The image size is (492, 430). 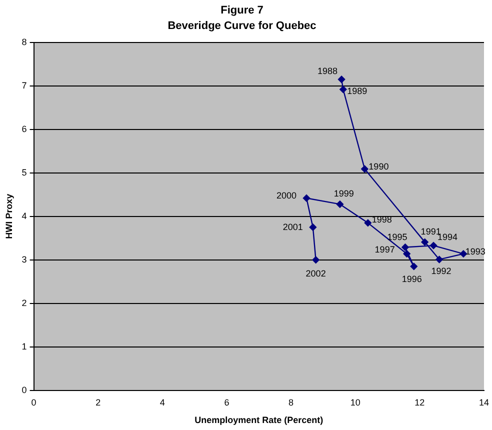 What do you see at coordinates (419, 402) in the screenshot?
I see `x-tick-label: 12` at bounding box center [419, 402].